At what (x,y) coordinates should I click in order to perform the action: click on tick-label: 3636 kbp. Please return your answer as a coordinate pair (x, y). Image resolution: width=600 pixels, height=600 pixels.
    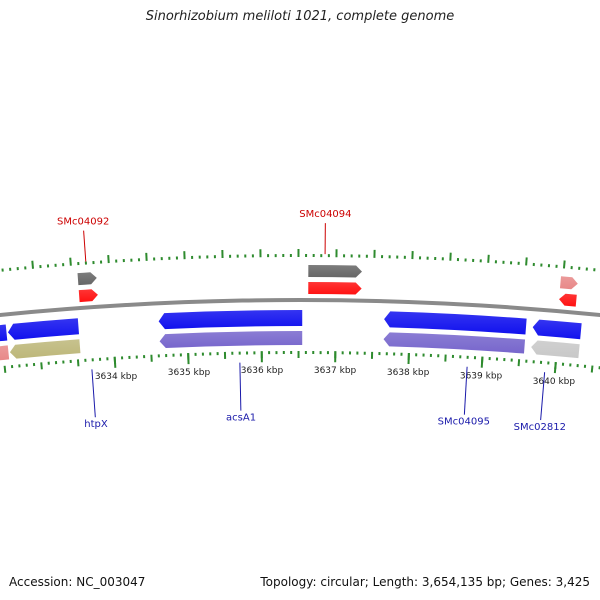
    Looking at the image, I should click on (262, 371).